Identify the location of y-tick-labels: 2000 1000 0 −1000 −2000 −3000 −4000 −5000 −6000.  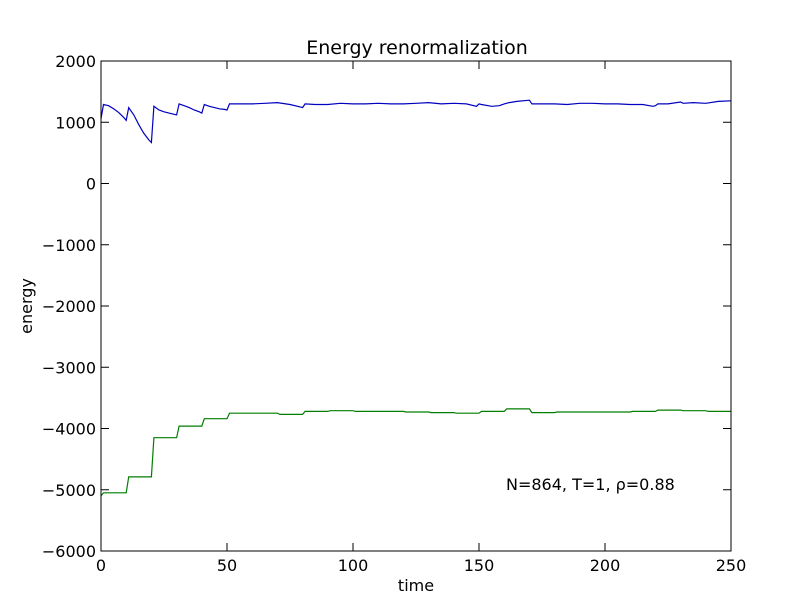
(69, 306).